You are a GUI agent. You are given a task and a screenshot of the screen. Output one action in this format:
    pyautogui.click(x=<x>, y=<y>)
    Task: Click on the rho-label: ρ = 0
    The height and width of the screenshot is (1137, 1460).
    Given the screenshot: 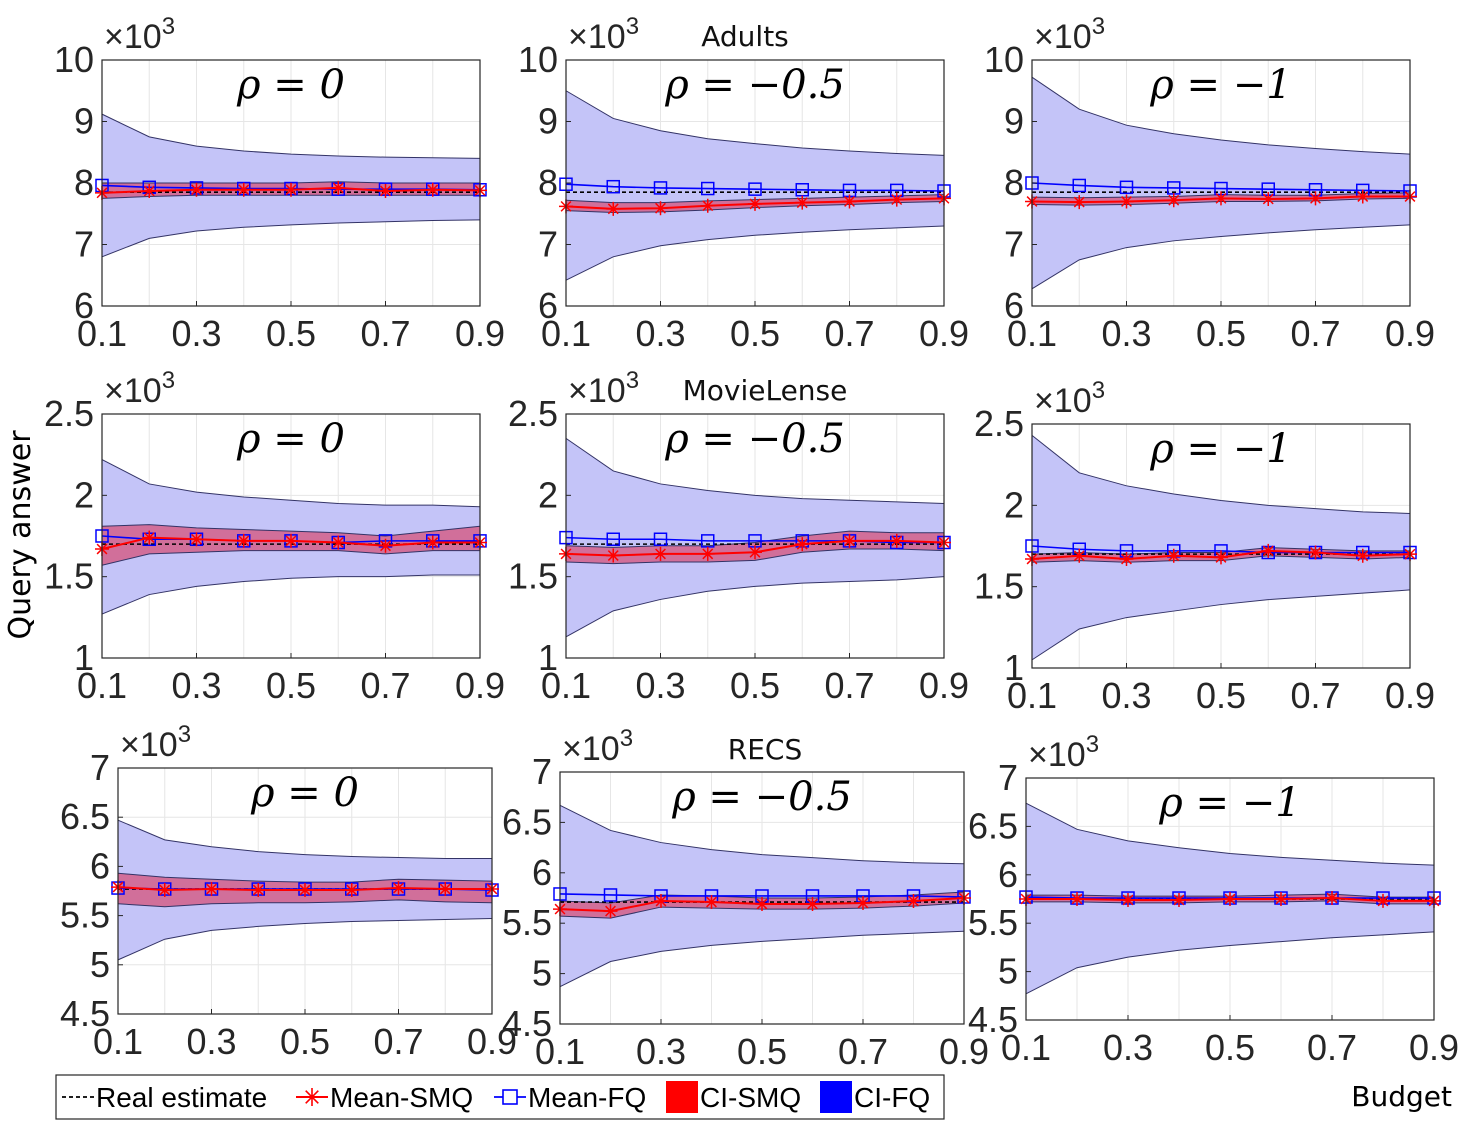 What is the action you would take?
    pyautogui.click(x=290, y=439)
    